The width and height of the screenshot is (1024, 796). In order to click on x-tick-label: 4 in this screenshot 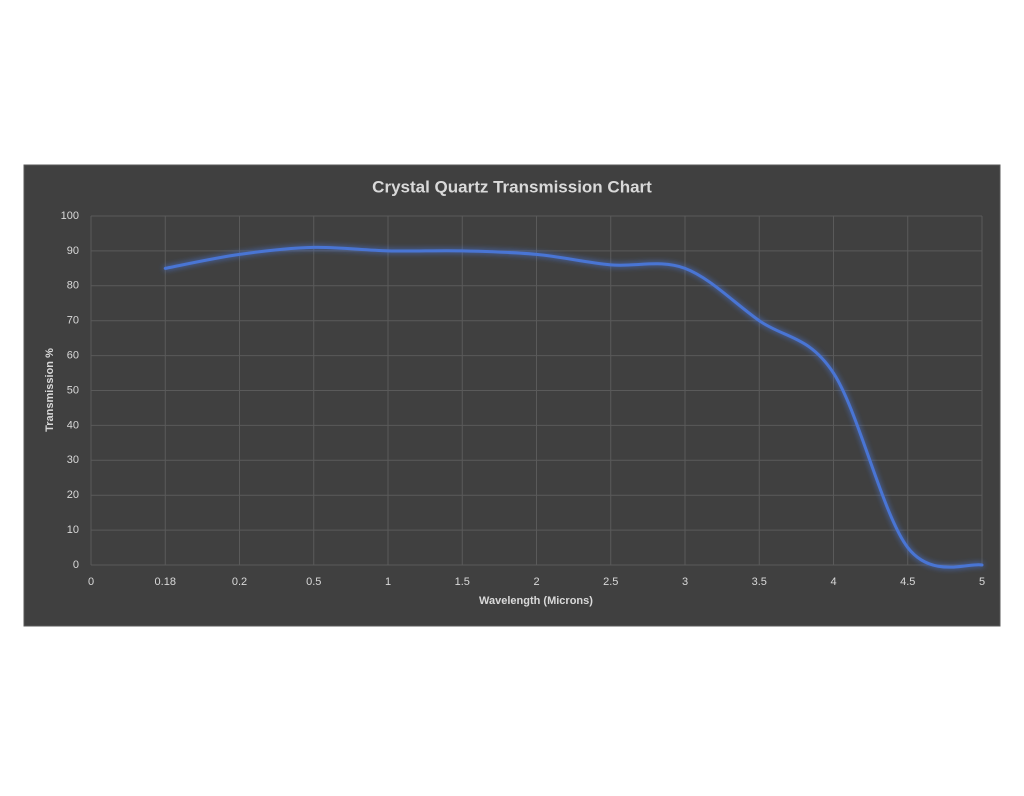, I will do `click(833, 582)`.